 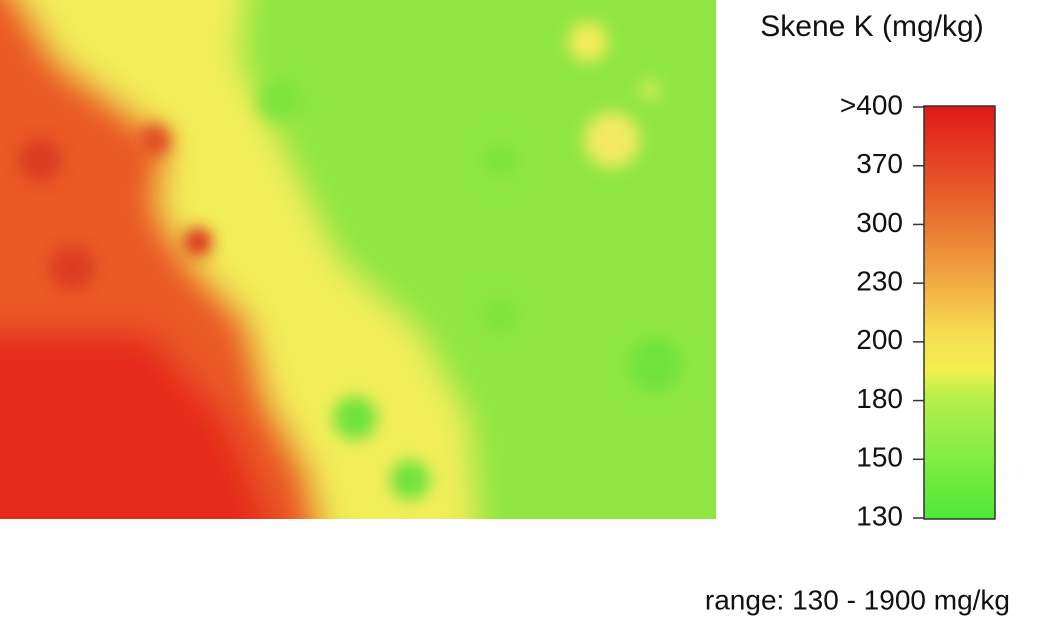 I want to click on colorbar-tick-label: 150, so click(x=879, y=457).